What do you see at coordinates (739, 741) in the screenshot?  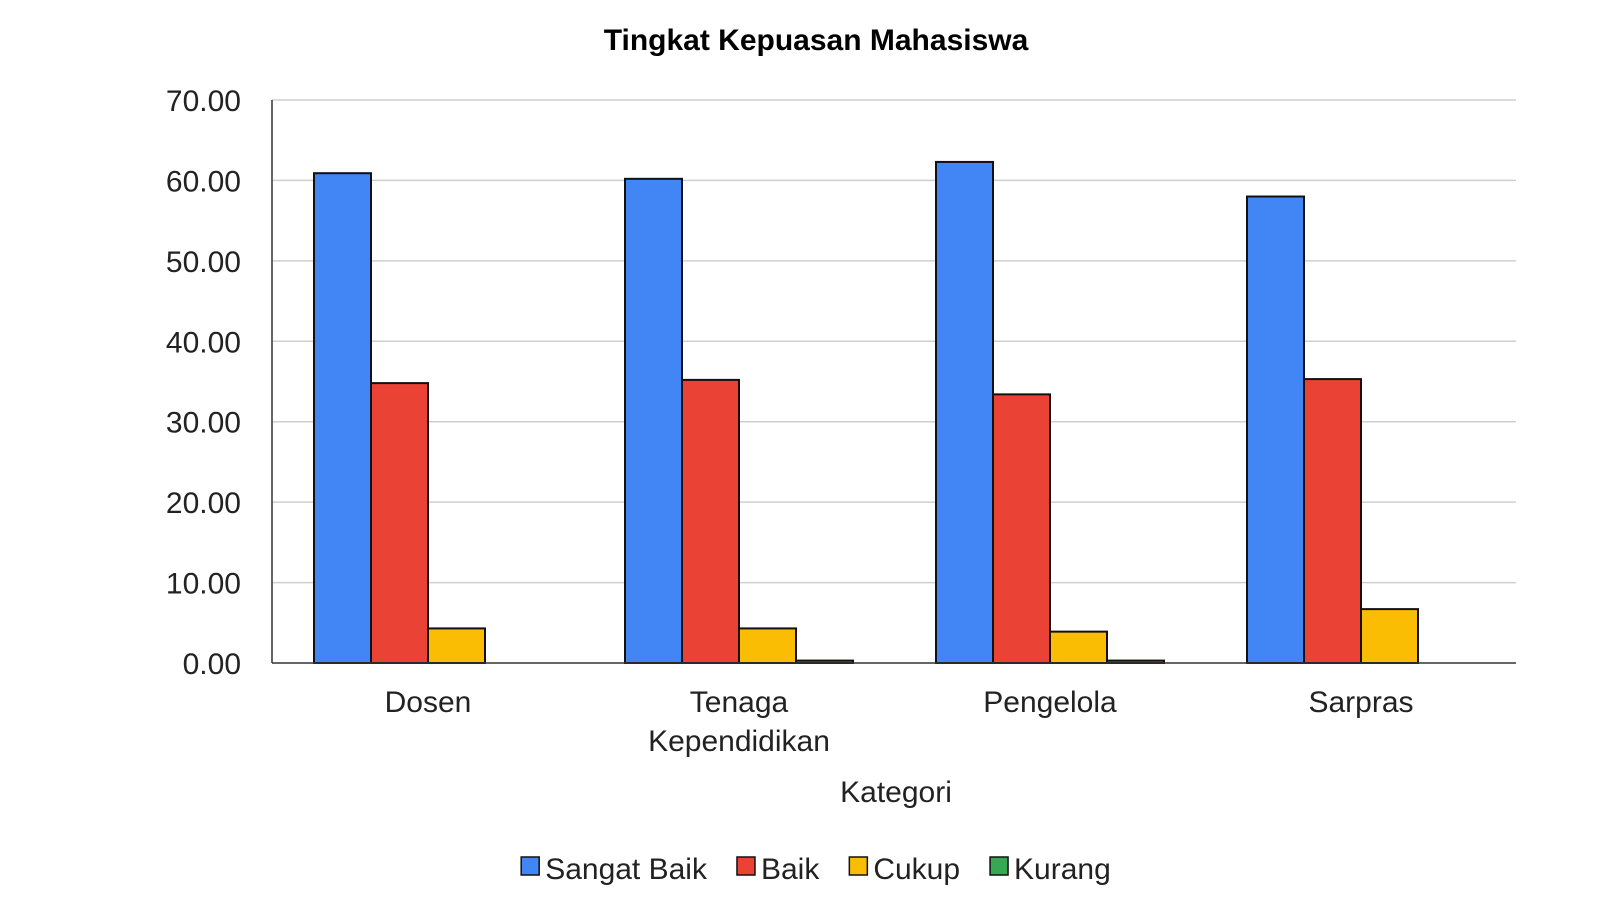 I see `x-category-label: Kependidikan` at bounding box center [739, 741].